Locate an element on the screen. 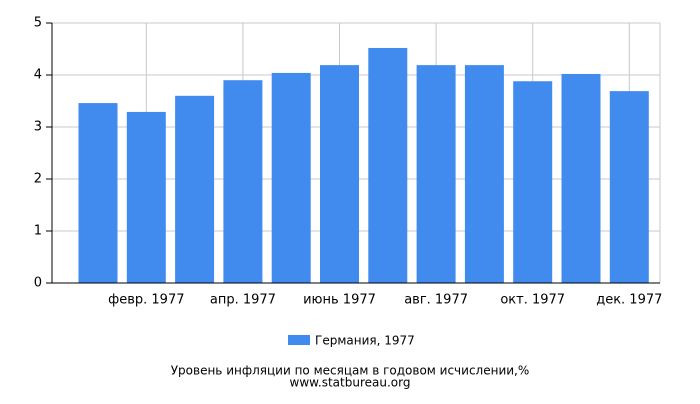 The width and height of the screenshot is (700, 404). y-tick-label: 1 is located at coordinates (38, 231).